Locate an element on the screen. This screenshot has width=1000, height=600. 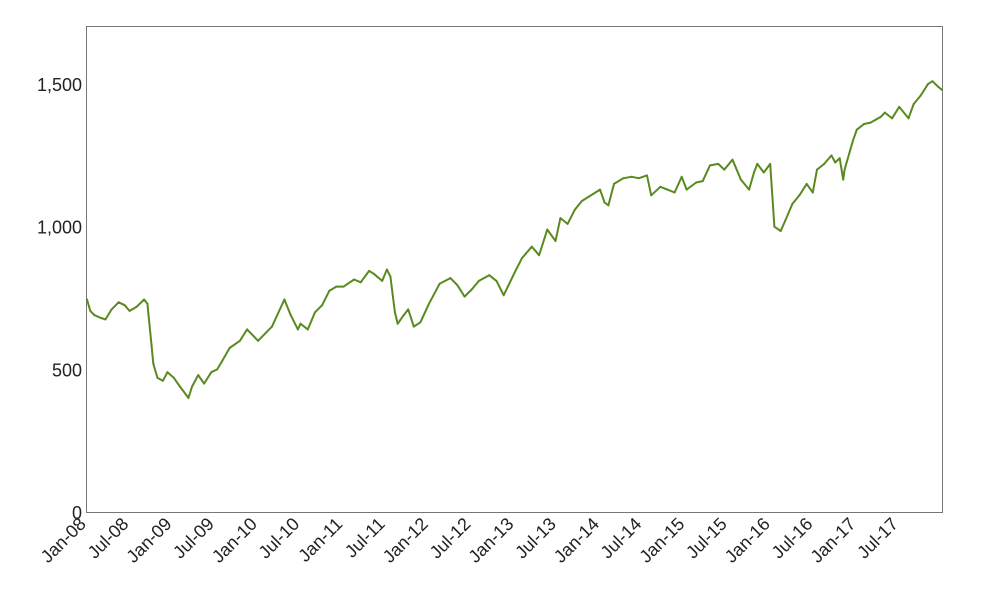
x-tick-label: Jan-10 is located at coordinates (234, 540).